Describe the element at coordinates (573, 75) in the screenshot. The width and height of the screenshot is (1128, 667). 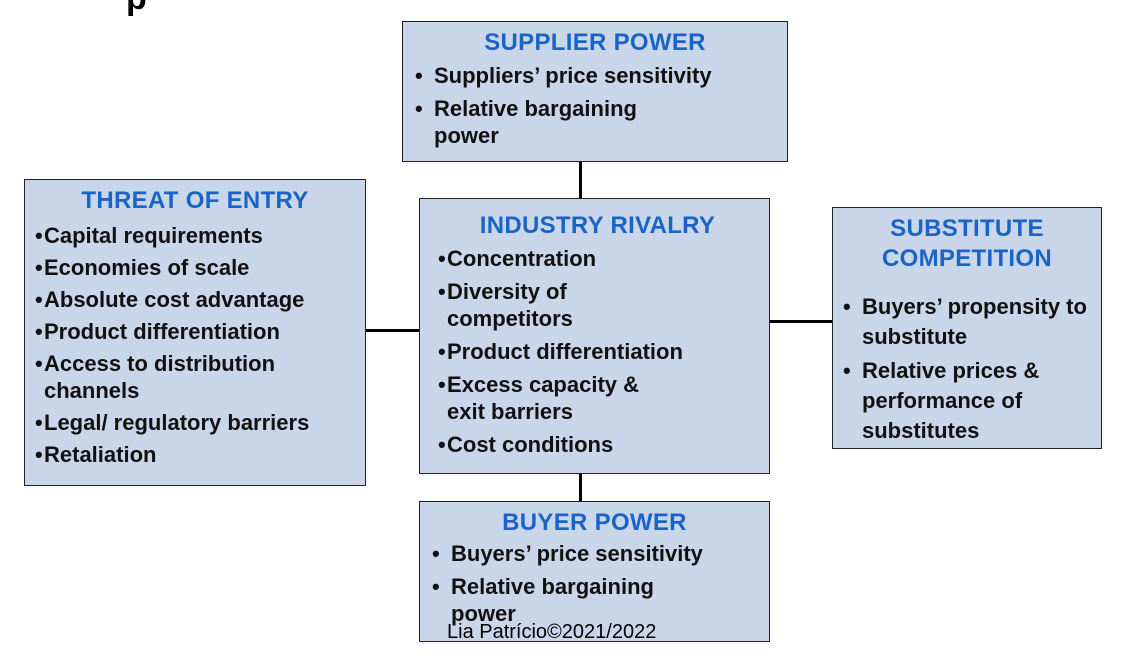
I see `item-text: Suppliers’ price sensitivity` at that location.